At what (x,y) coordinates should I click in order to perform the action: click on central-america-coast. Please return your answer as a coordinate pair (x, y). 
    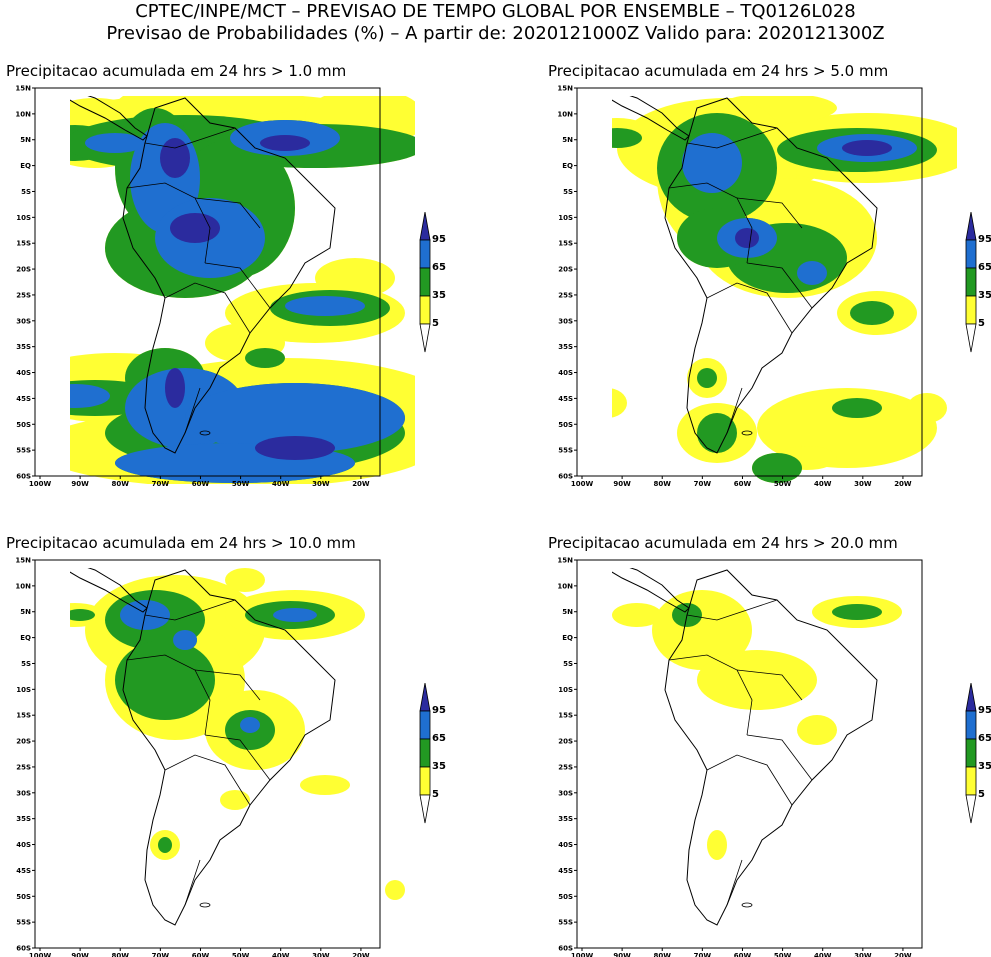
    Looking at the image, I should click on (651, 118).